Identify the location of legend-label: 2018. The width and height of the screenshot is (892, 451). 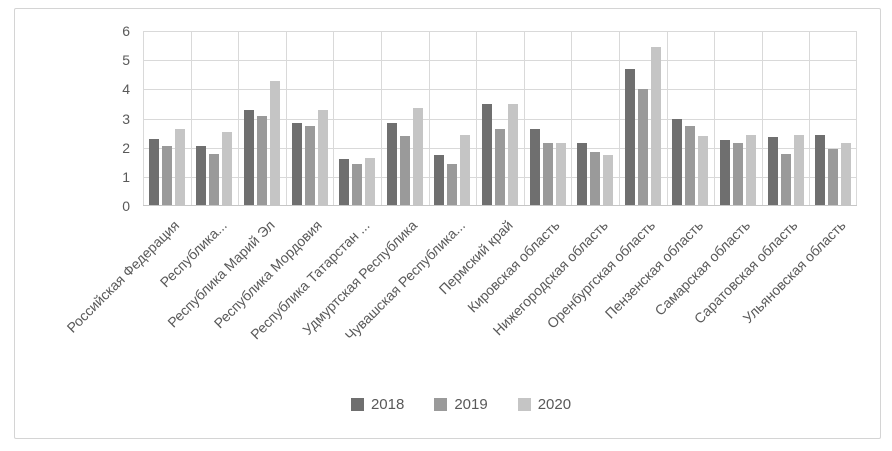
(387, 404).